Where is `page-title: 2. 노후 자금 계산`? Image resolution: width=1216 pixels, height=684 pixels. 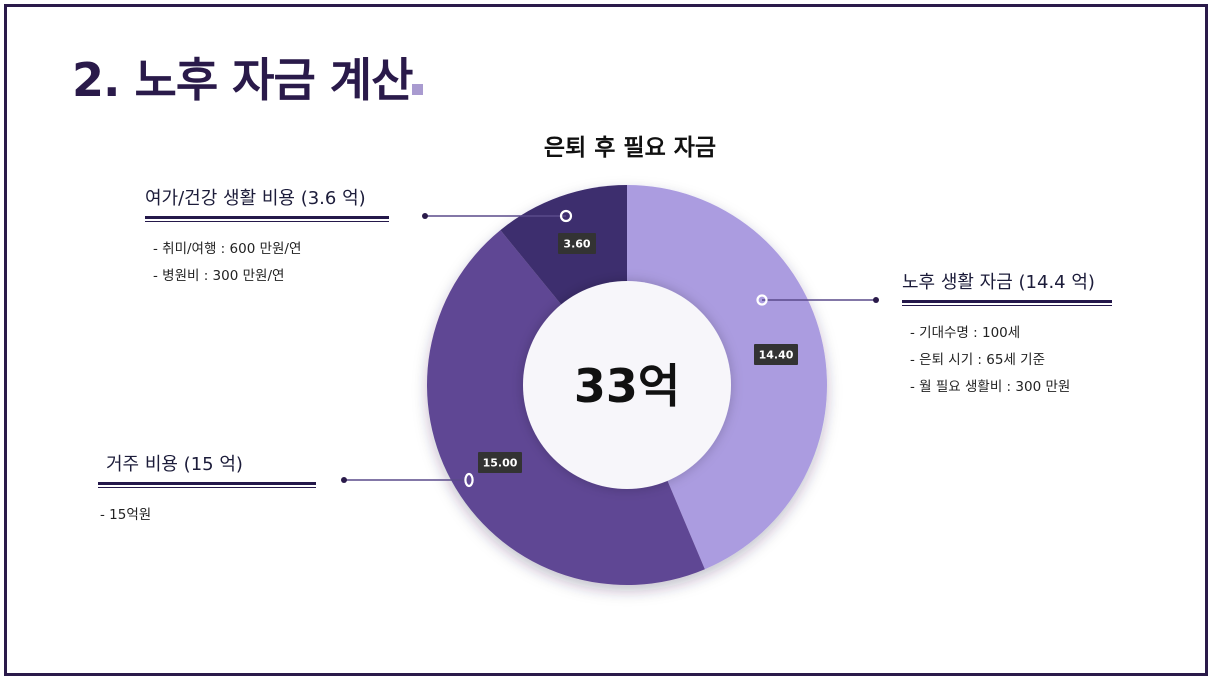
page-title: 2. 노후 자금 계산 is located at coordinates (242, 80).